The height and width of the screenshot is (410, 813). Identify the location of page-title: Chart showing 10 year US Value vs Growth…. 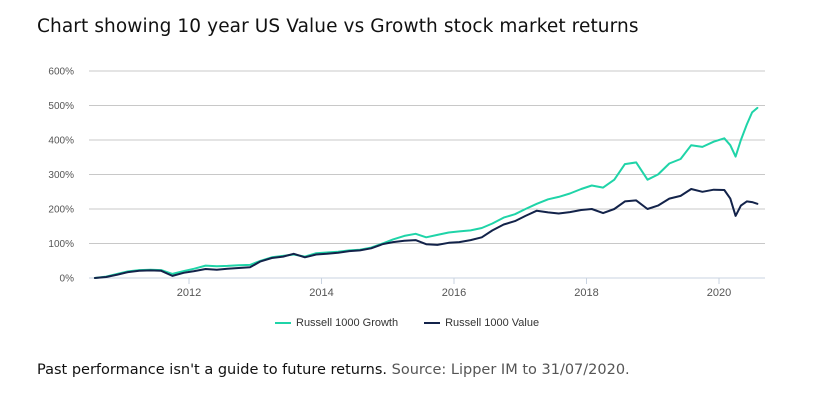
(338, 26).